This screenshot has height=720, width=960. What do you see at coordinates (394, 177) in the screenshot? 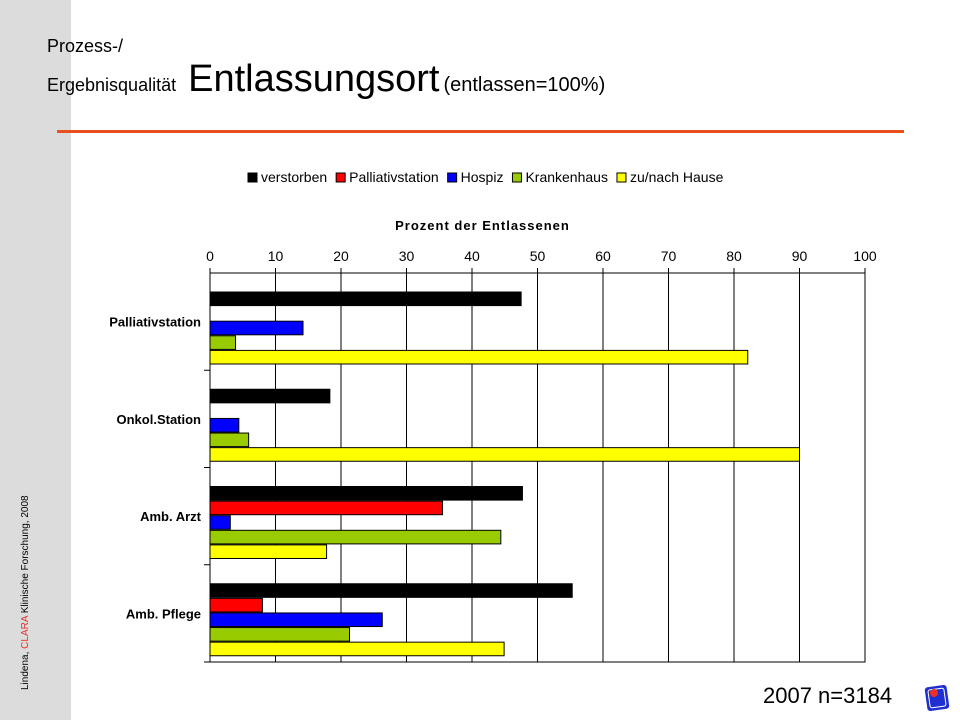
I see `legend-label: Palliativstation` at bounding box center [394, 177].